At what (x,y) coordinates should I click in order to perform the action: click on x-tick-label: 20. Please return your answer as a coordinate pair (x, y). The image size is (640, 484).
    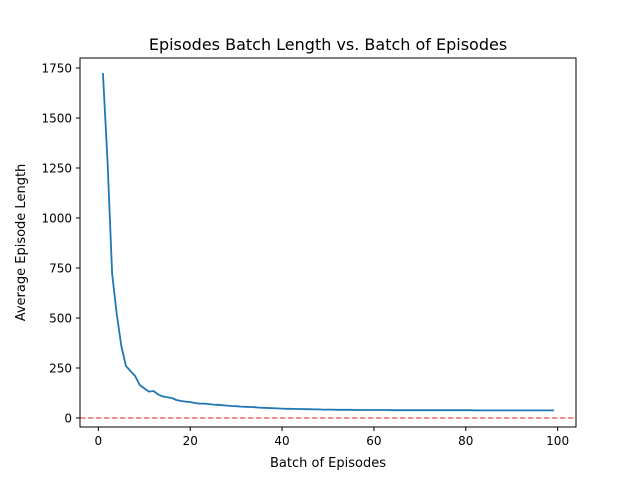
    Looking at the image, I should click on (190, 441).